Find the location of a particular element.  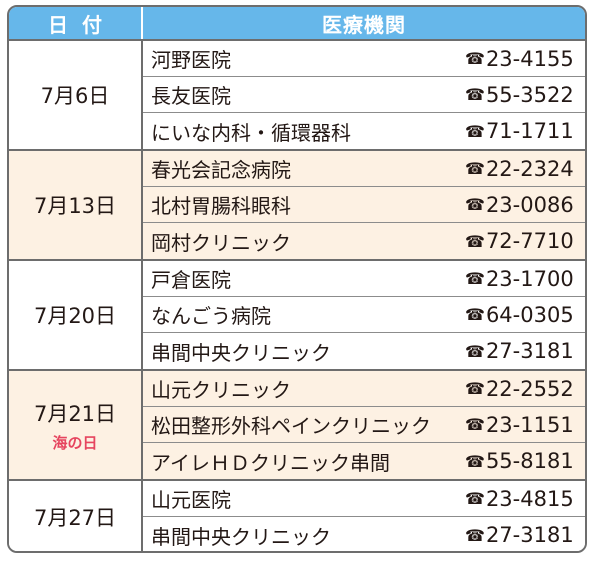

date-cell: 7月6日 is located at coordinates (76, 95).